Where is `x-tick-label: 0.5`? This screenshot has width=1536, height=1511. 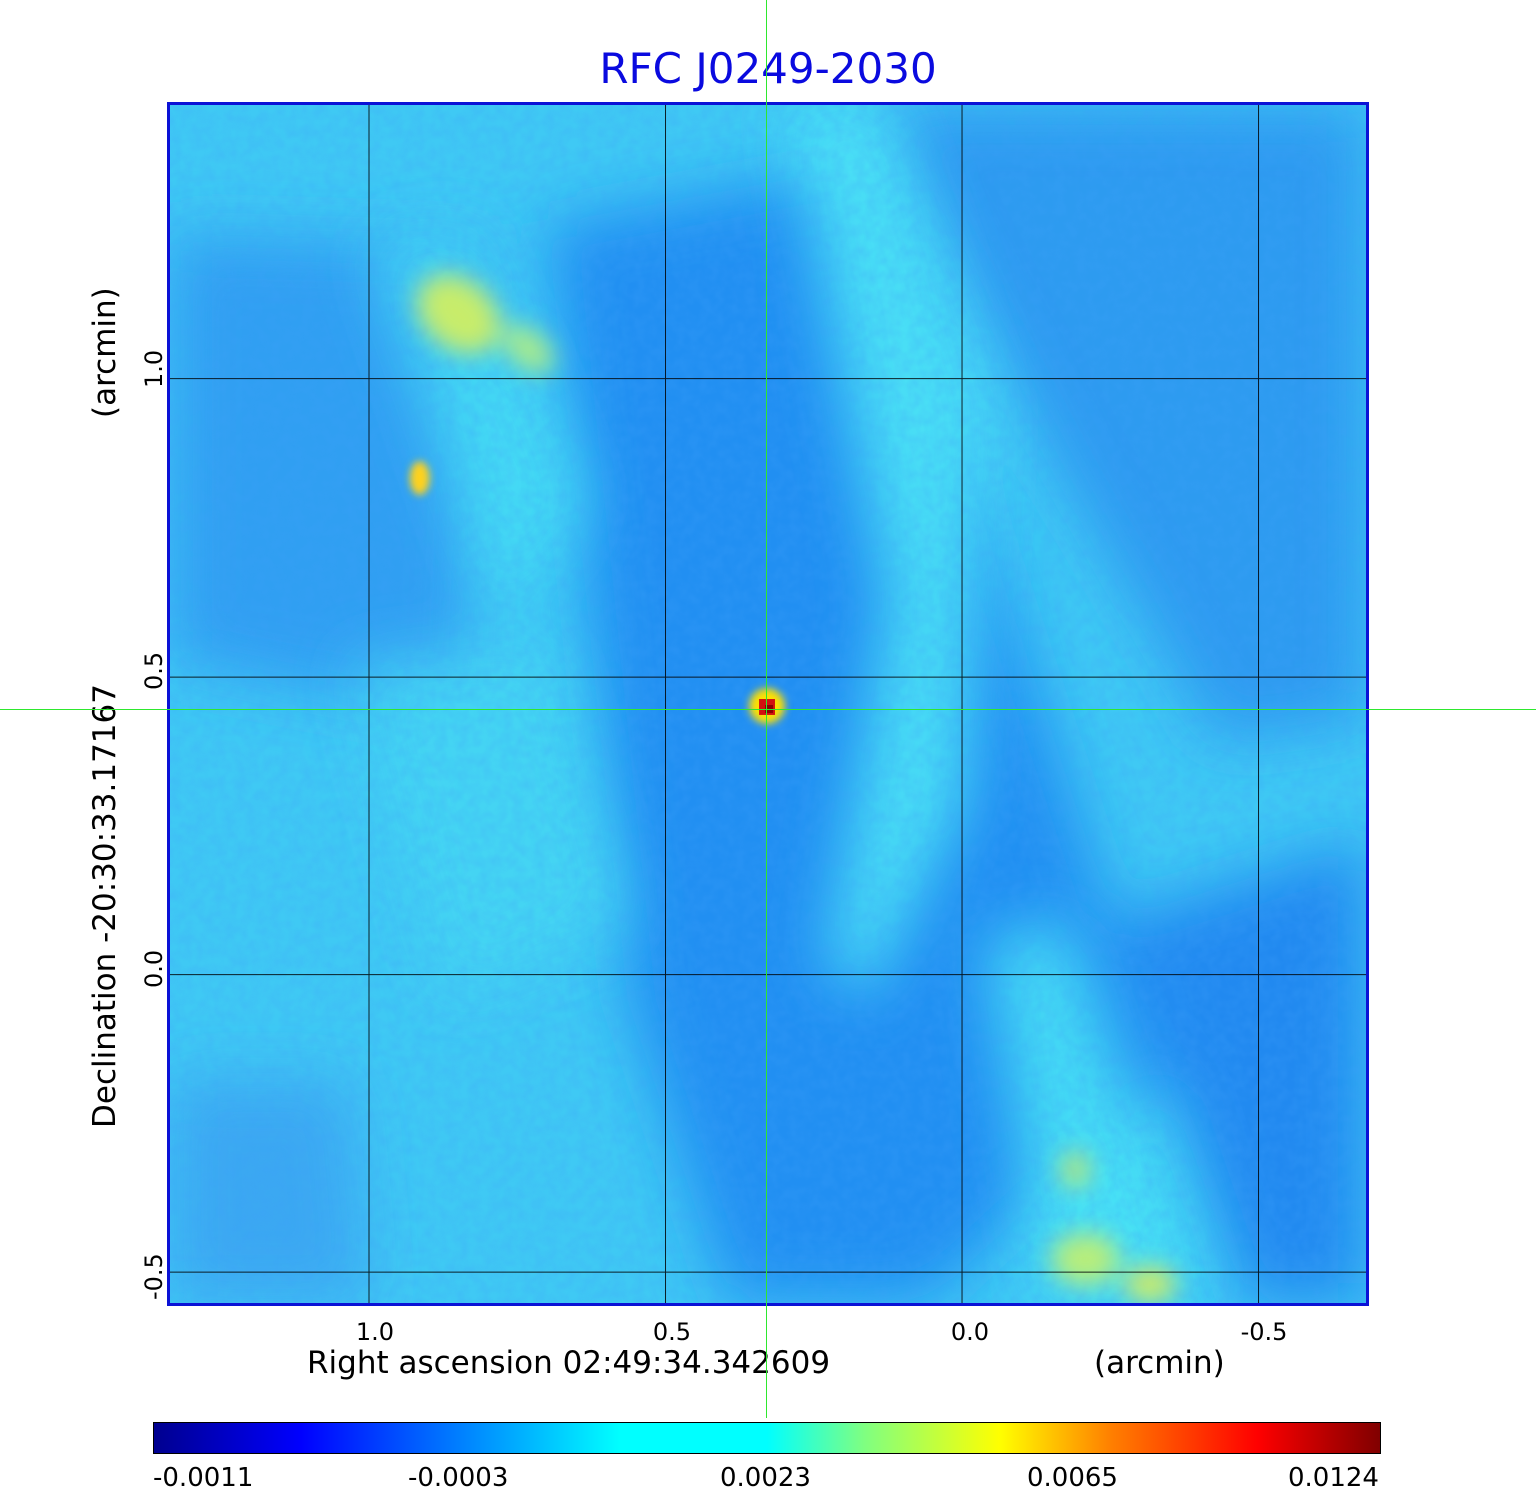
x-tick-label: 0.5 is located at coordinates (672, 1332).